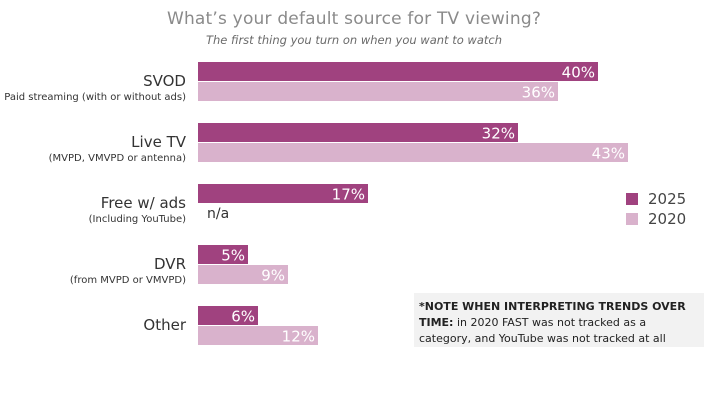  Describe the element at coordinates (273, 276) in the screenshot. I see `data-label-dvr-2020: 9%` at that location.